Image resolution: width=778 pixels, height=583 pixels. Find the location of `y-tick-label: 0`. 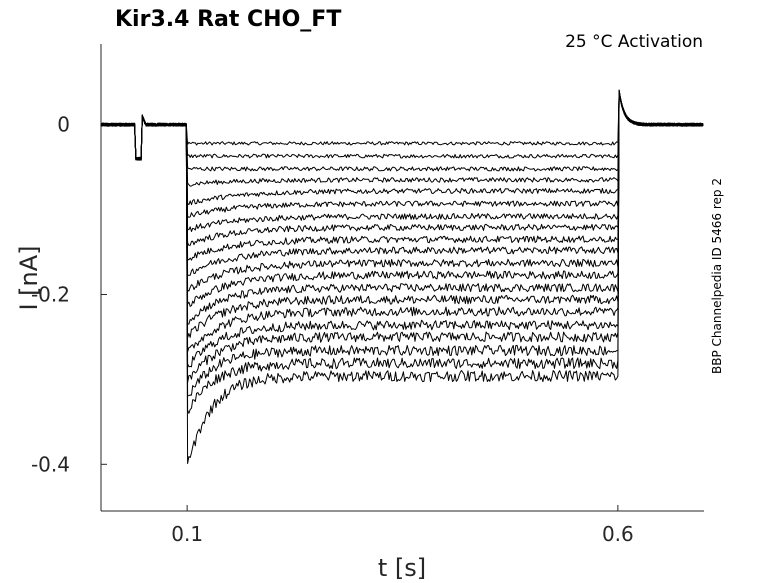

y-tick-label: 0 is located at coordinates (63, 125).